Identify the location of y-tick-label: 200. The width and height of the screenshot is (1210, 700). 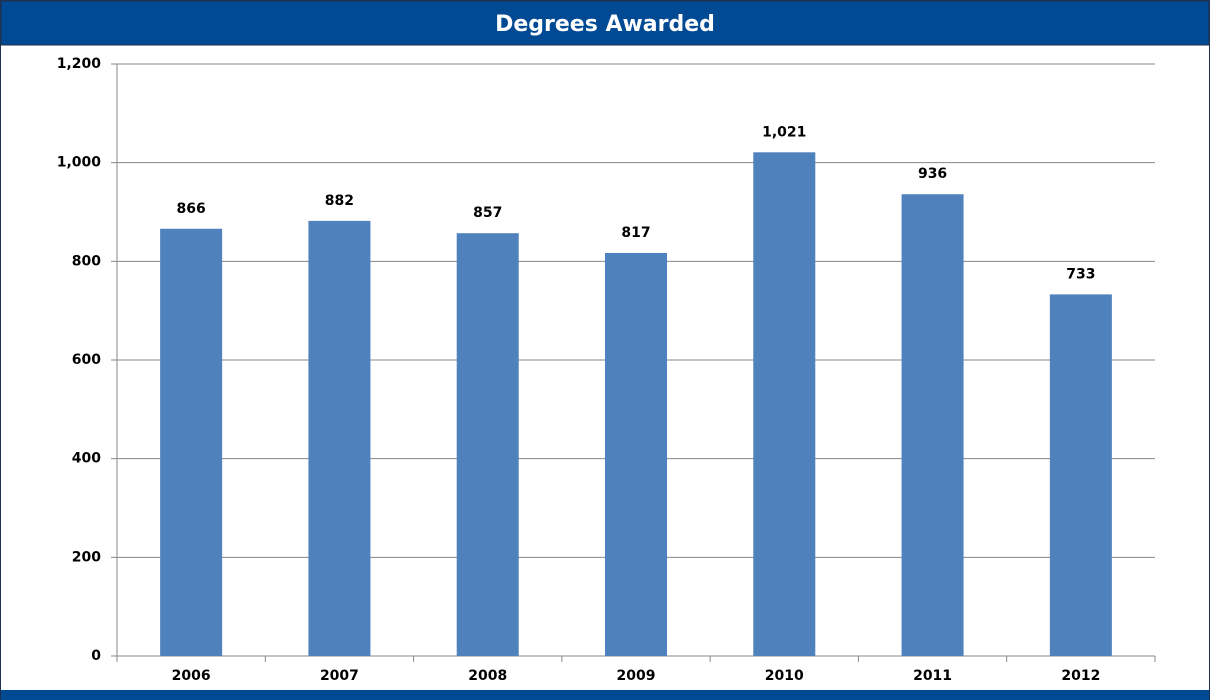
(86, 557).